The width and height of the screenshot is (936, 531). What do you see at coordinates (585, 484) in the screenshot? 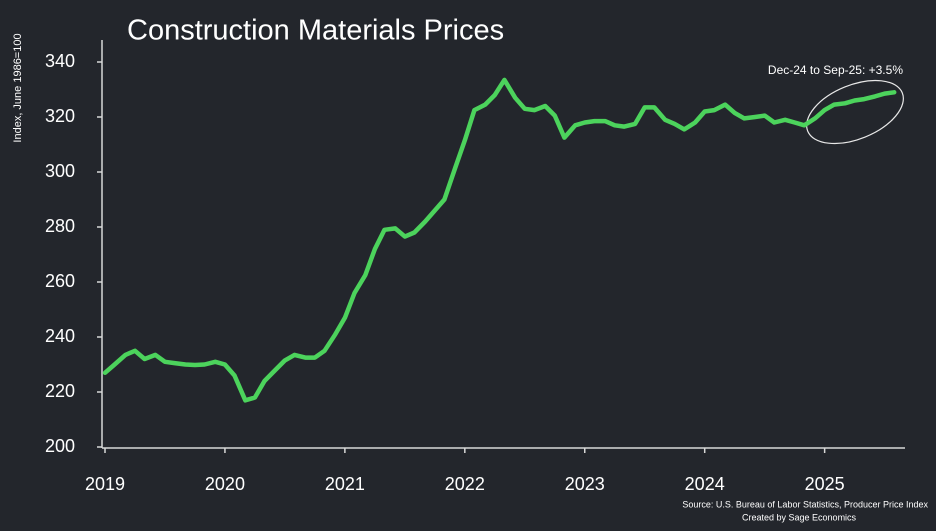
I see `x-tick-label: 2023` at bounding box center [585, 484].